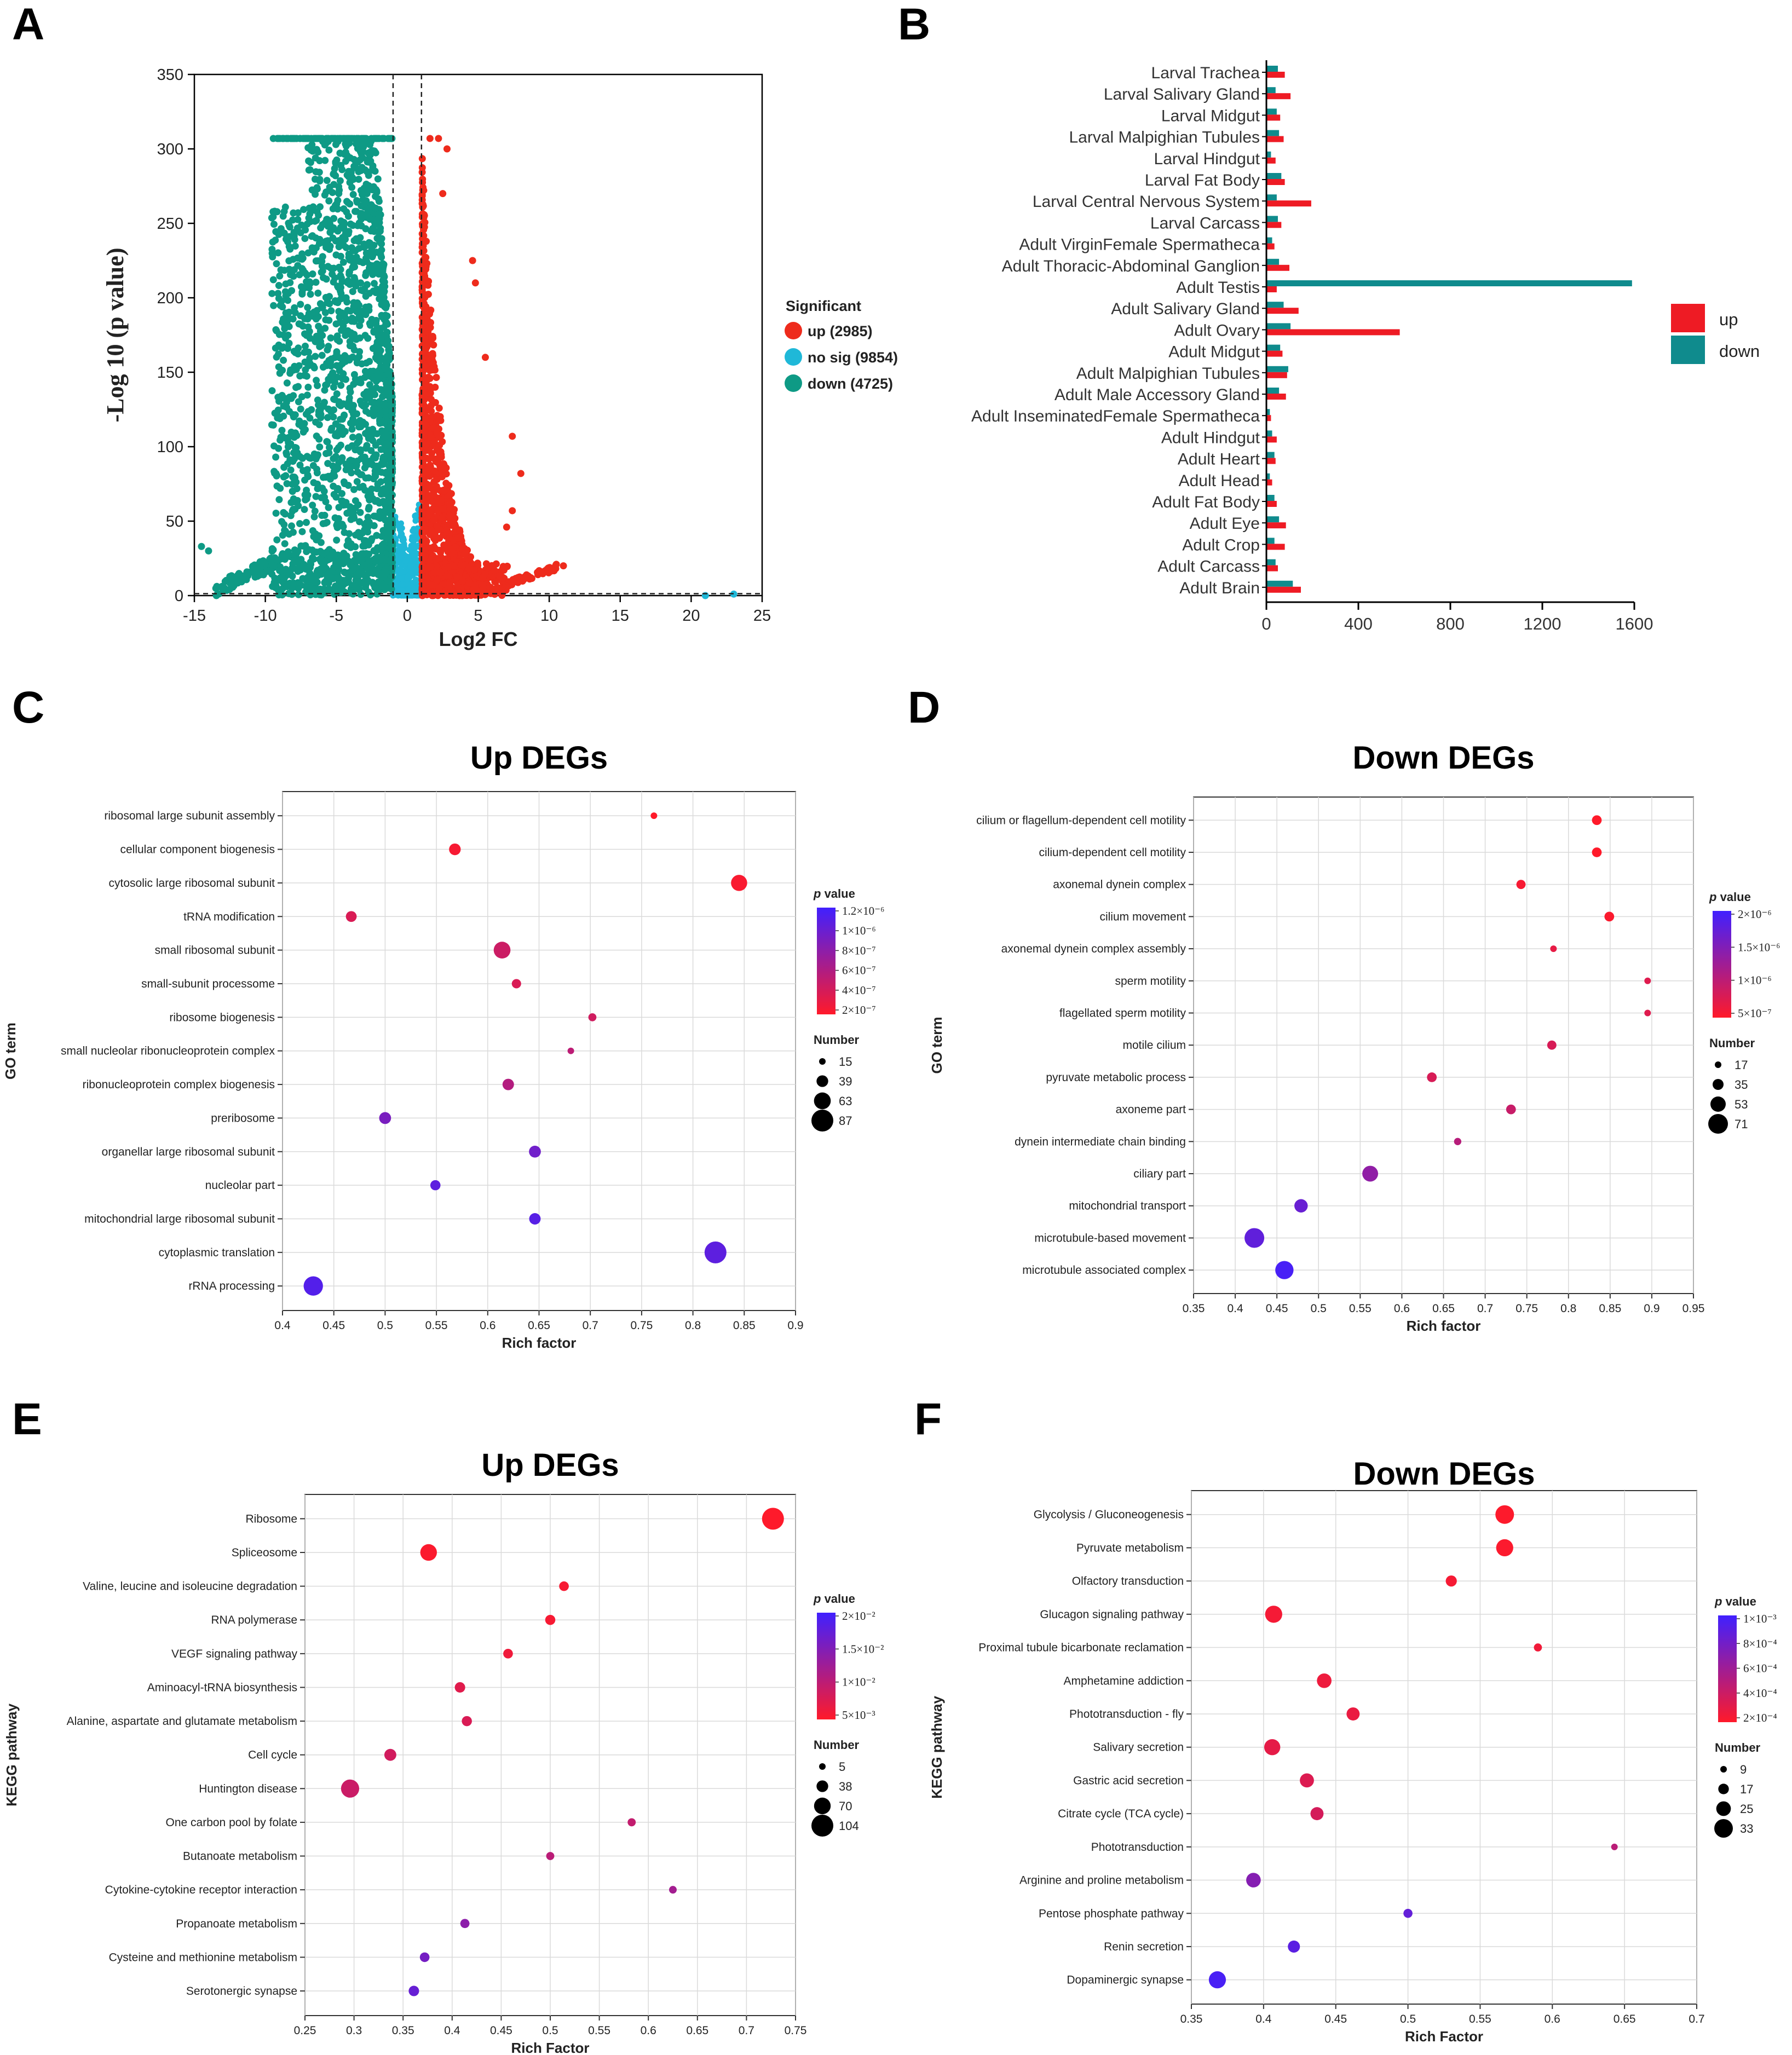  Describe the element at coordinates (1146, 202) in the screenshot. I see `category-label: Larval Central Nervous System` at that location.